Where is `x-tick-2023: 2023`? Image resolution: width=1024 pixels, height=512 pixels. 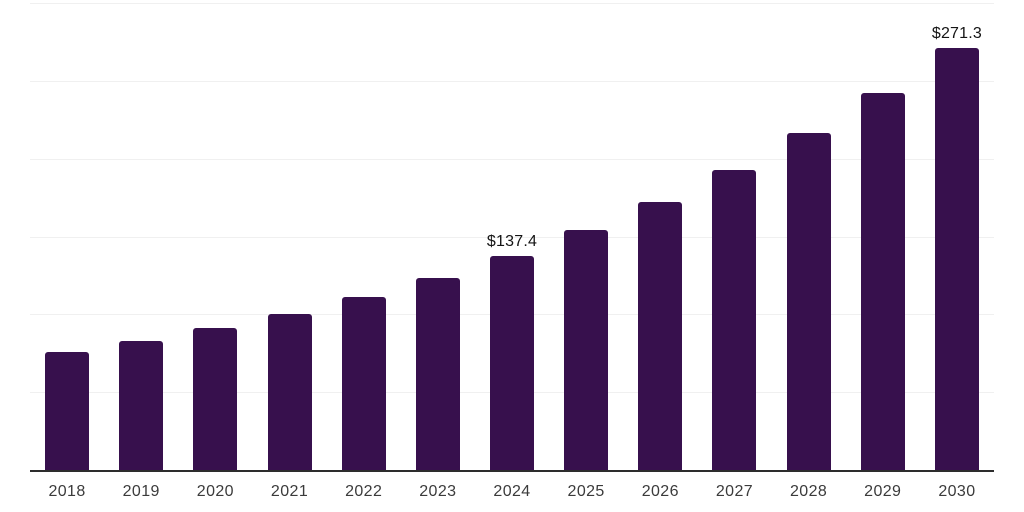 x-tick-2023: 2023 is located at coordinates (438, 491).